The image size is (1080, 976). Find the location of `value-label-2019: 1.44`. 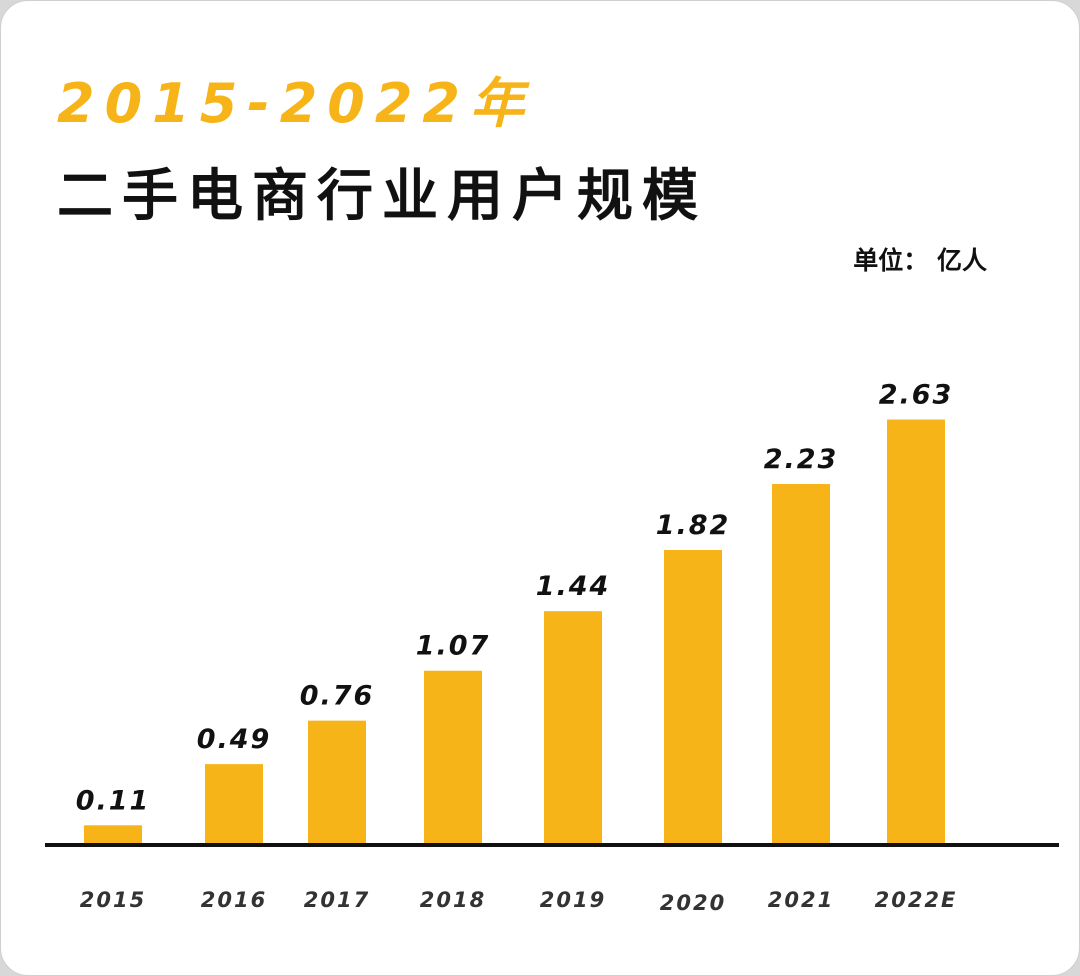

value-label-2019: 1.44 is located at coordinates (573, 586).